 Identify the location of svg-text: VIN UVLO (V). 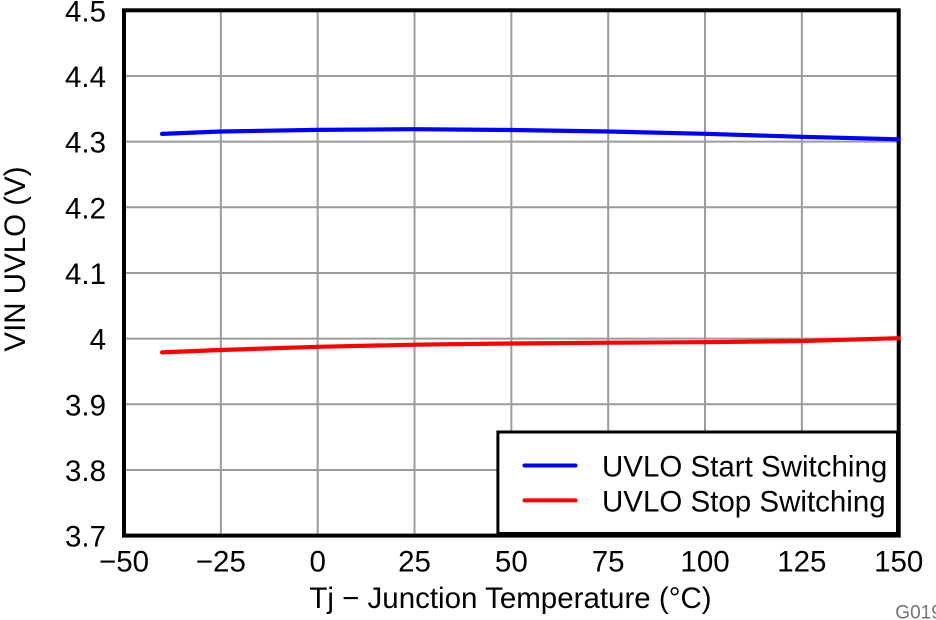
(16, 258).